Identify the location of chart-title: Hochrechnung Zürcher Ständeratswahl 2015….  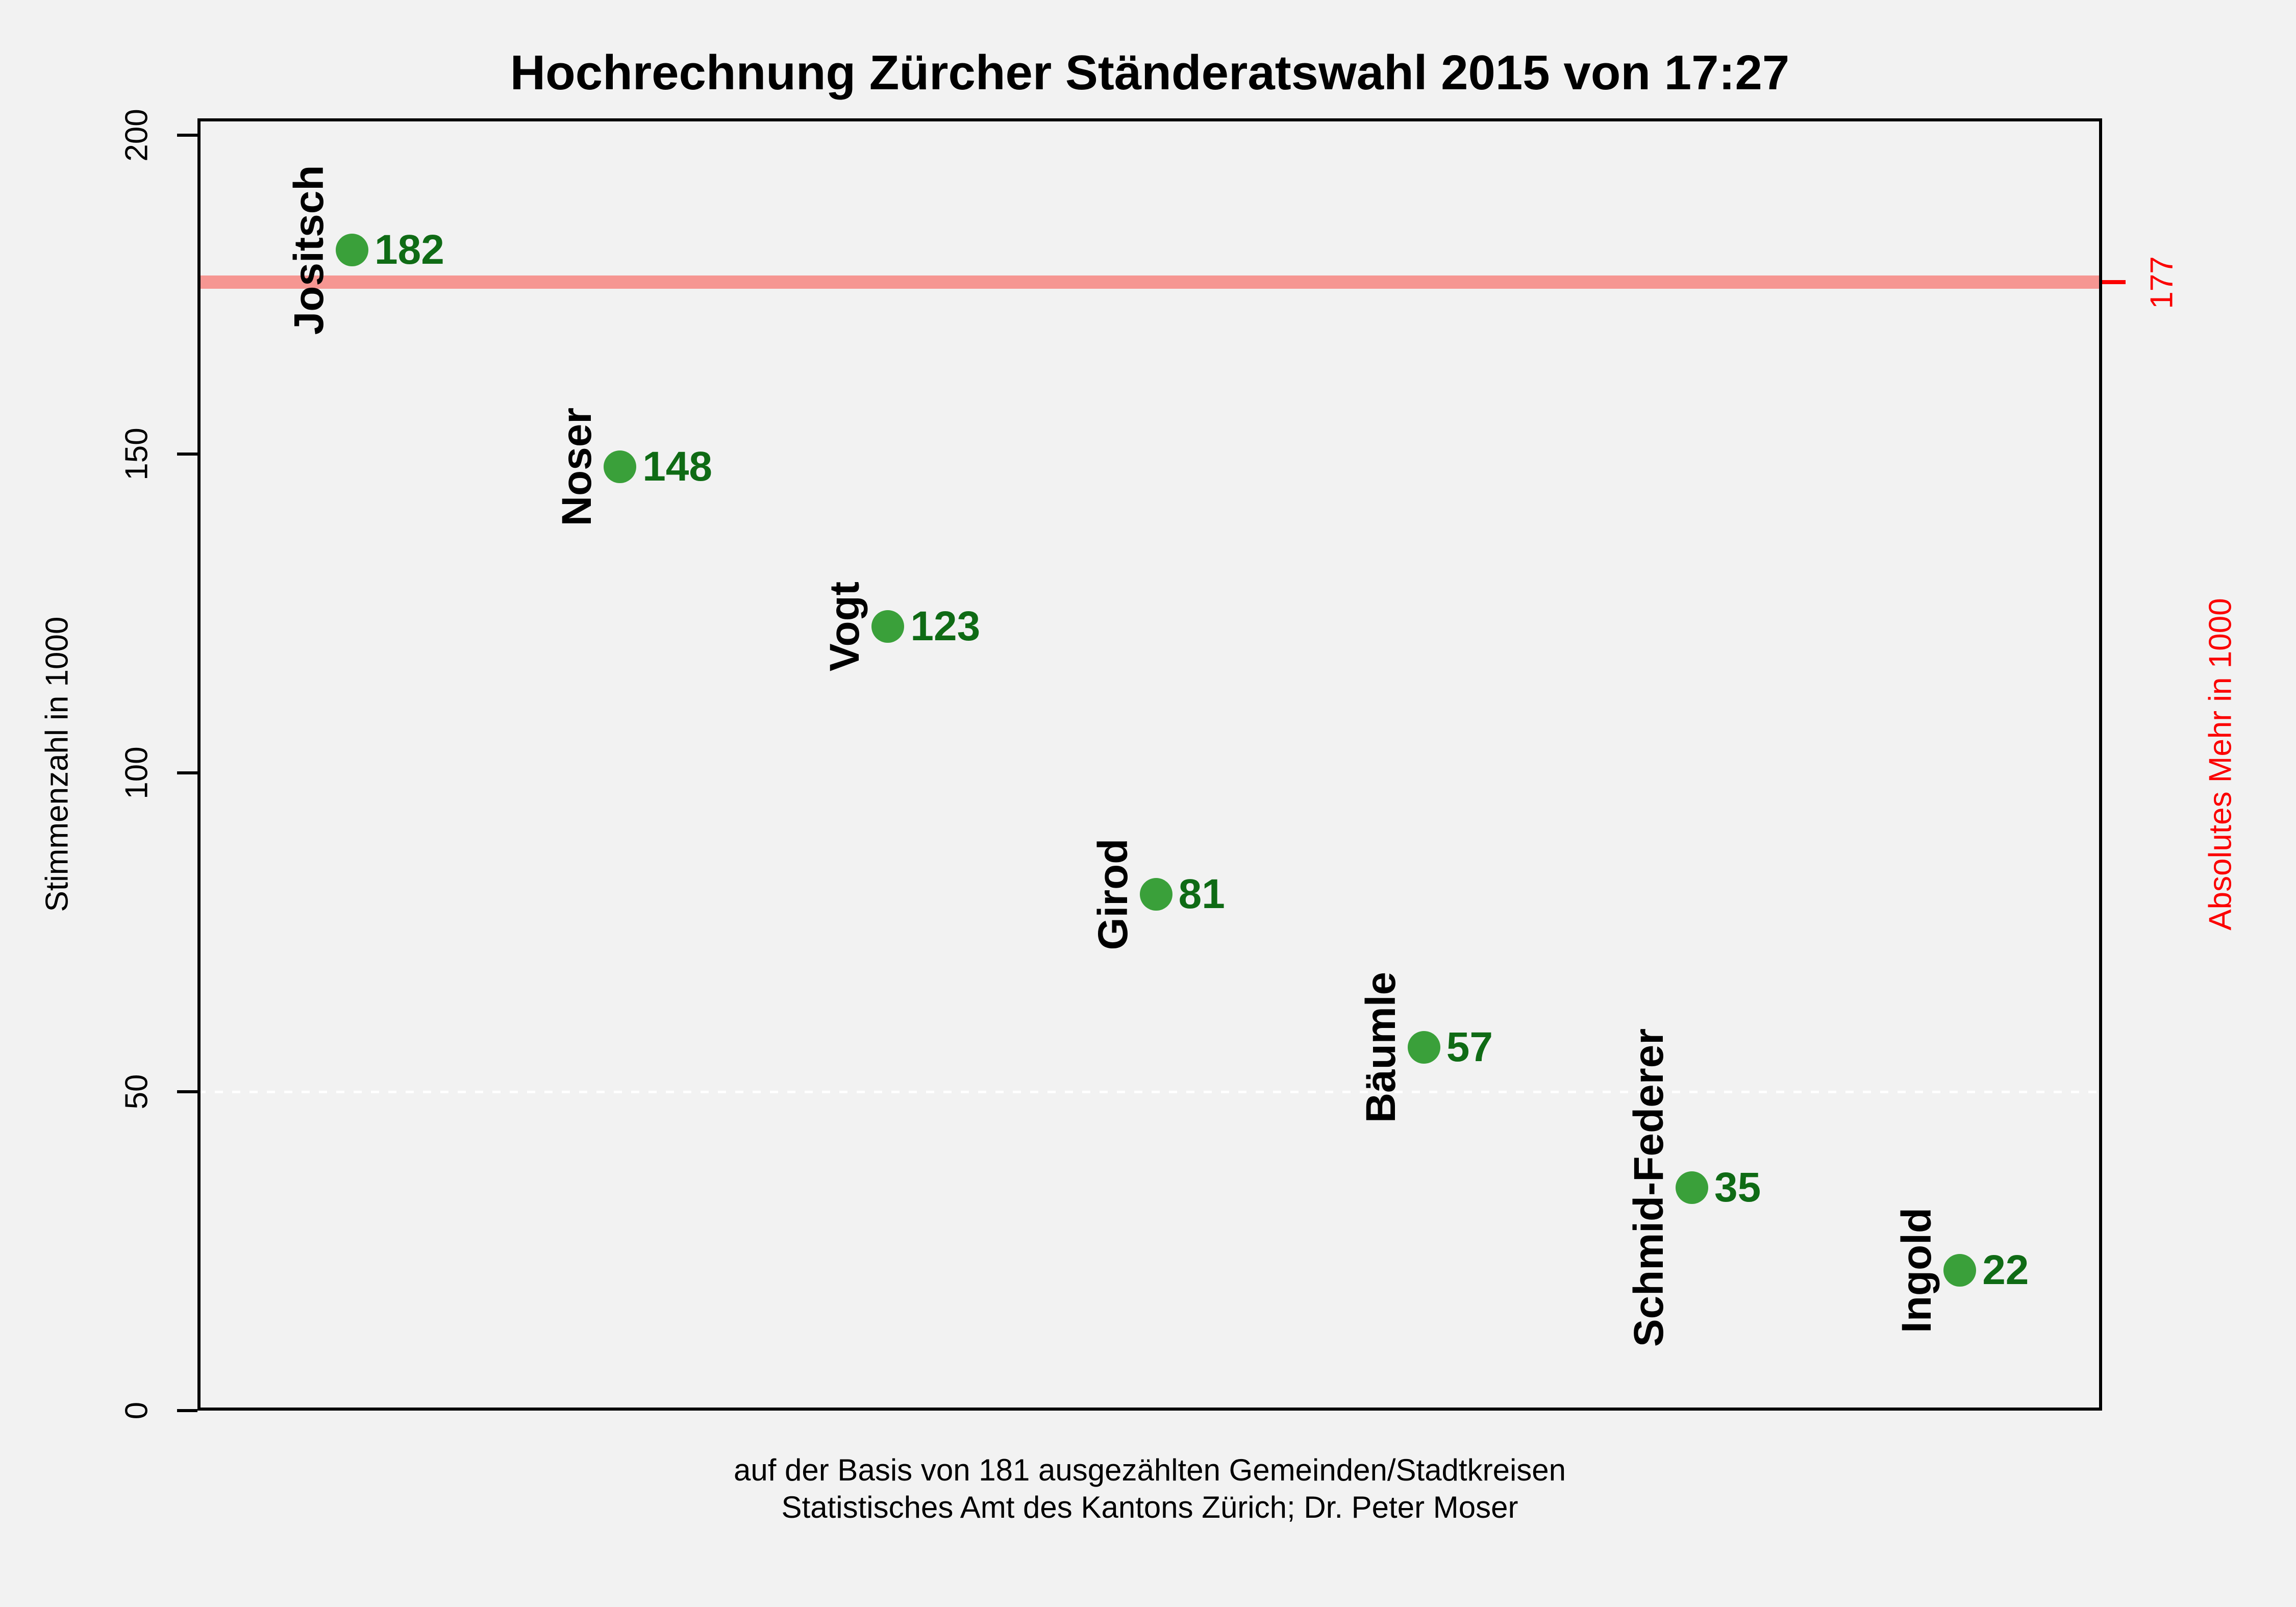
(1150, 72).